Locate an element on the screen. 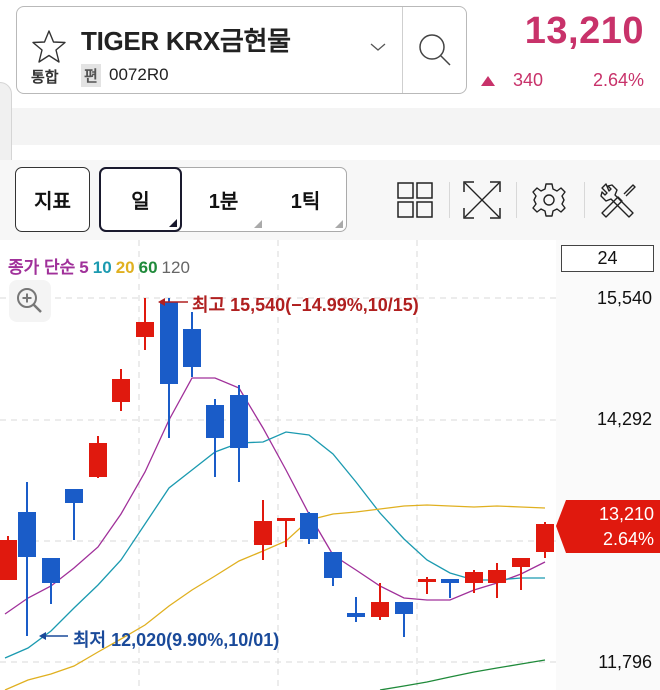 The width and height of the screenshot is (660, 690). period-selector: 일 1분 1틱 is located at coordinates (223, 199).